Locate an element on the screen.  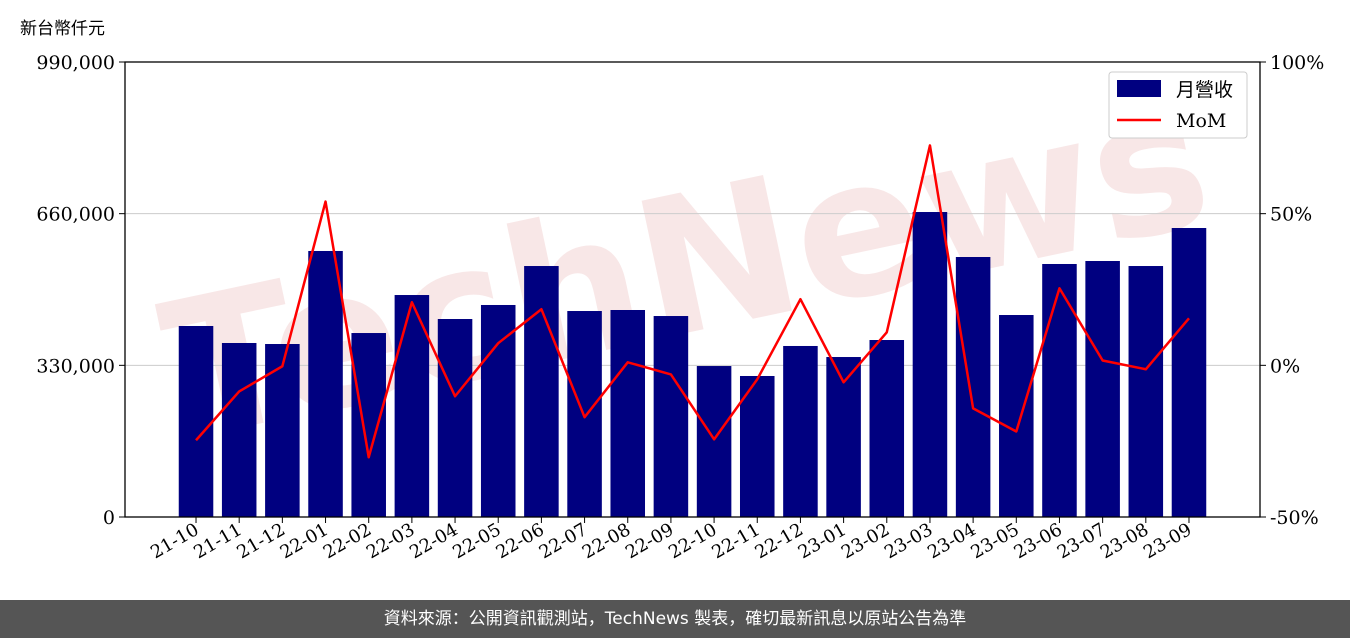
x-tick-label: 22-03 is located at coordinates (390, 541).